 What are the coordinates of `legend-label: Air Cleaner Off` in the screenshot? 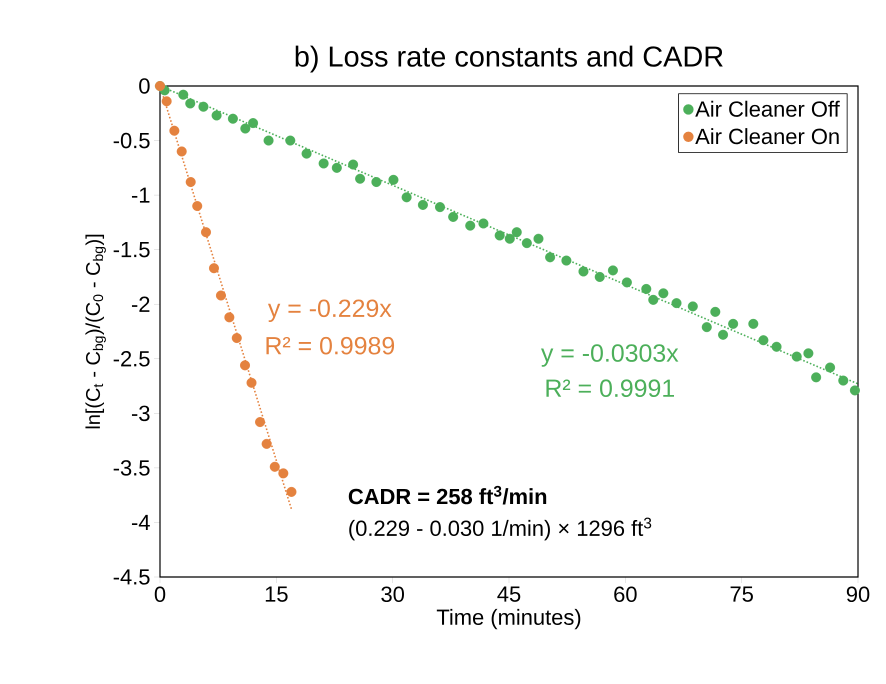 It's located at (767, 108).